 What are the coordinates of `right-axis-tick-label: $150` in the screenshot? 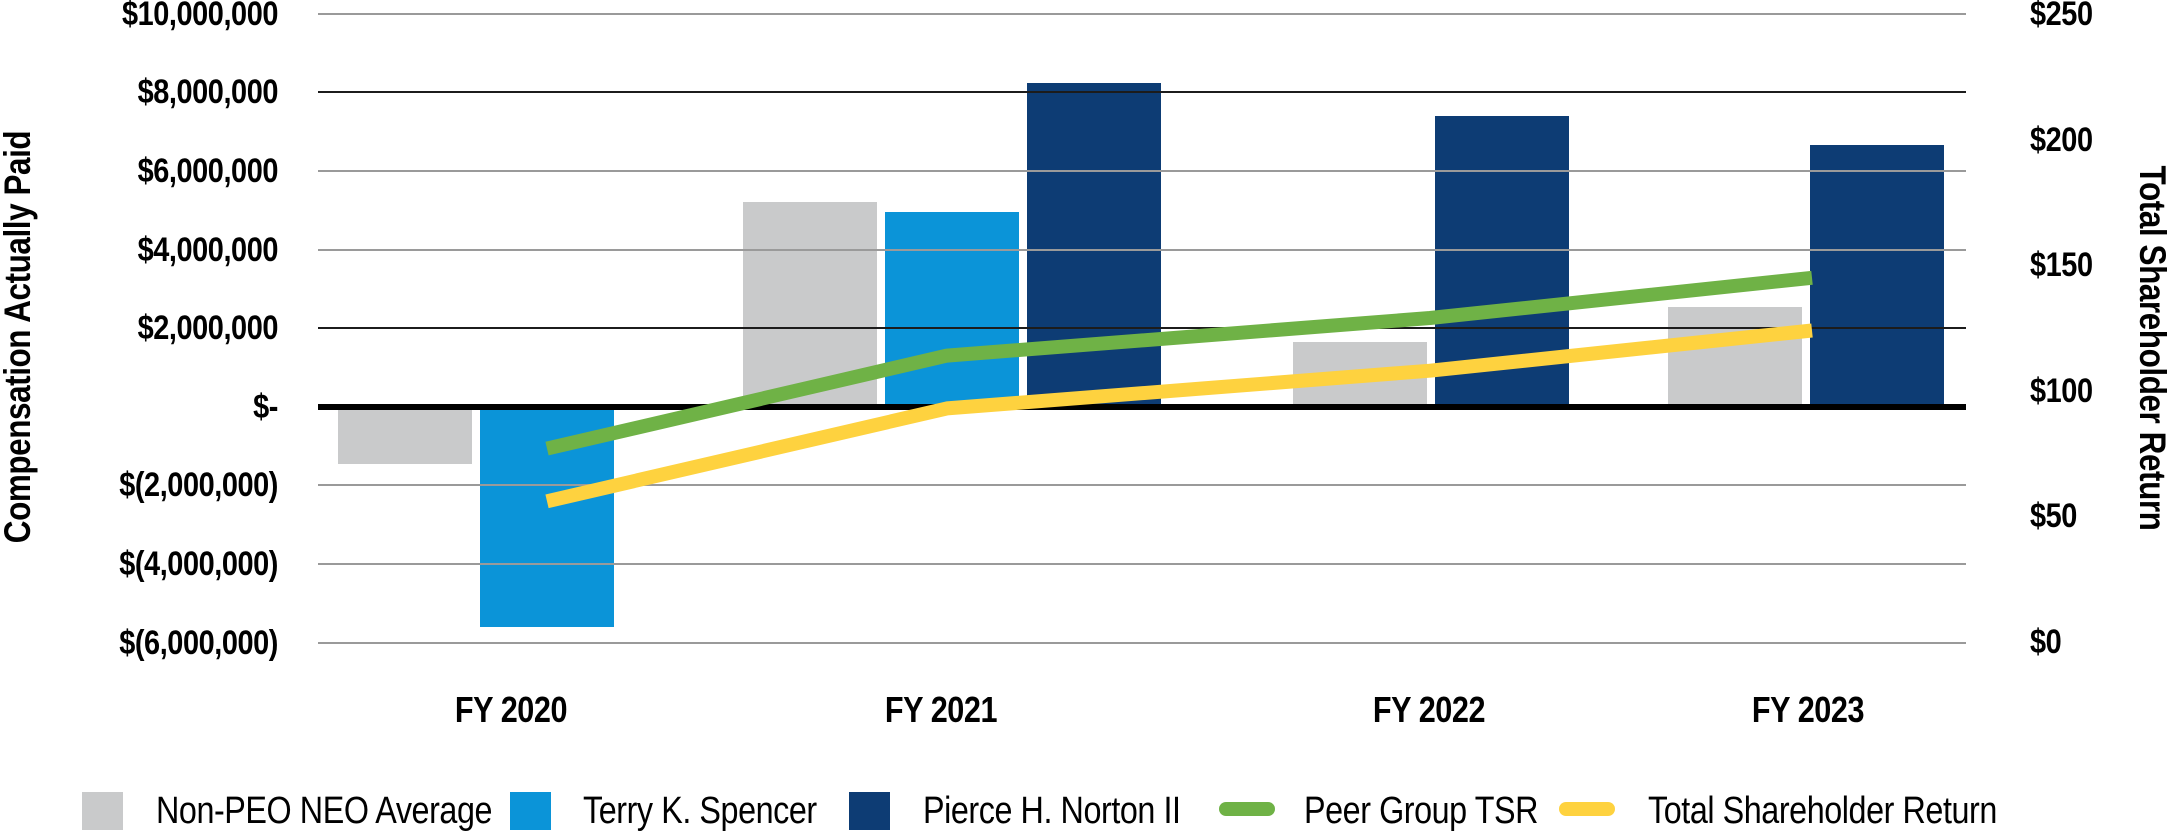 It's located at (2061, 265).